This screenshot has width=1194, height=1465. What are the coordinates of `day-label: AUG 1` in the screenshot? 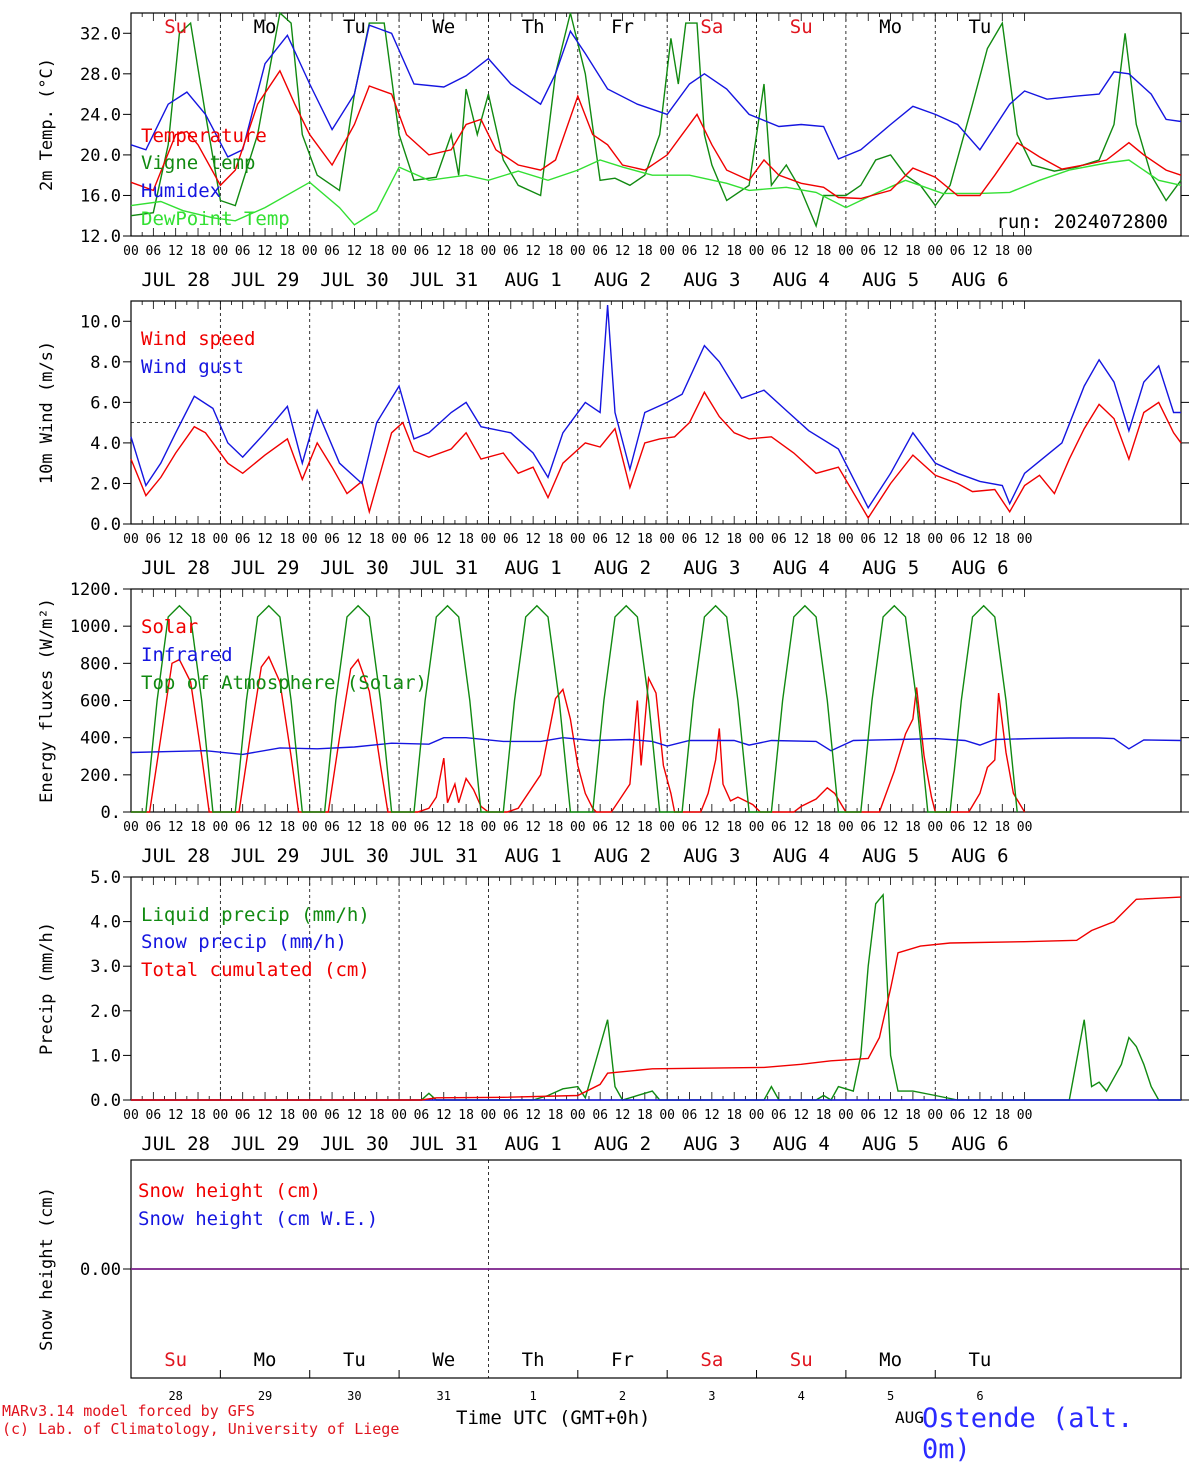 It's located at (533, 568).